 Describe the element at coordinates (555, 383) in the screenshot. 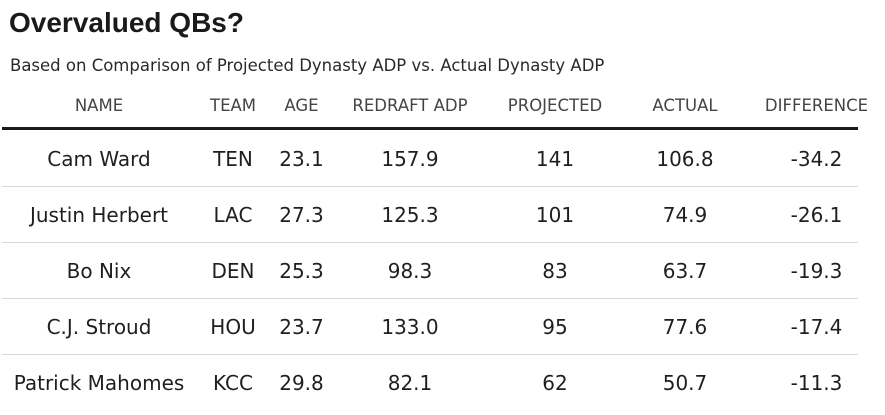

I see `cell-projected: 62` at that location.